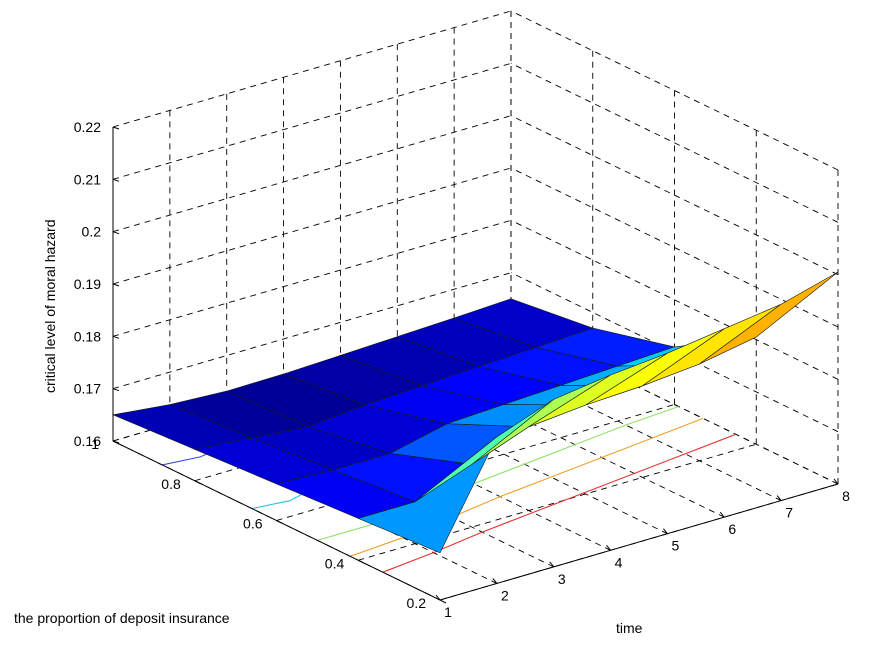  What do you see at coordinates (562, 579) in the screenshot?
I see `x-tick-label: 3` at bounding box center [562, 579].